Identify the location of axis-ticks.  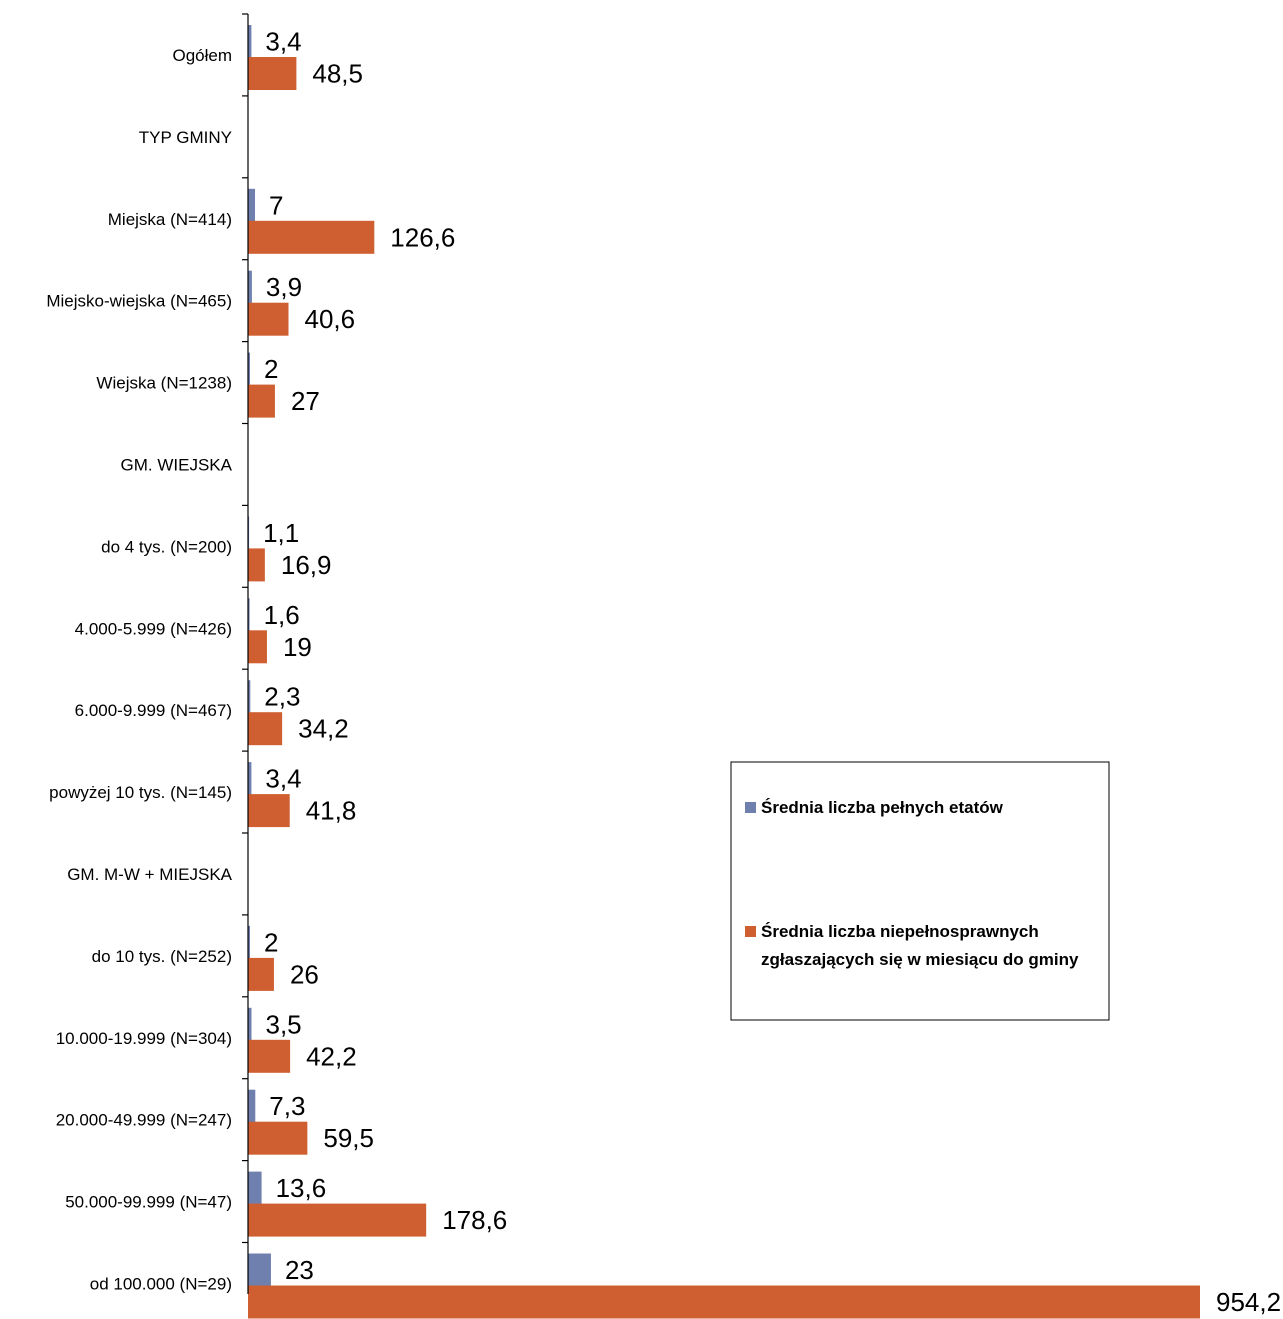
(245, 628).